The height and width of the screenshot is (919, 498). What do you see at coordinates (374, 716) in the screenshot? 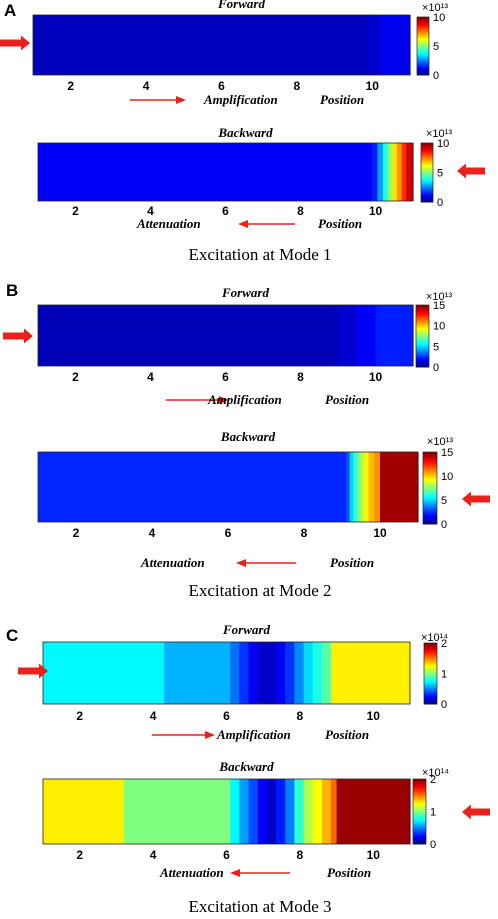
I see `x-tick-label: 10` at bounding box center [374, 716].